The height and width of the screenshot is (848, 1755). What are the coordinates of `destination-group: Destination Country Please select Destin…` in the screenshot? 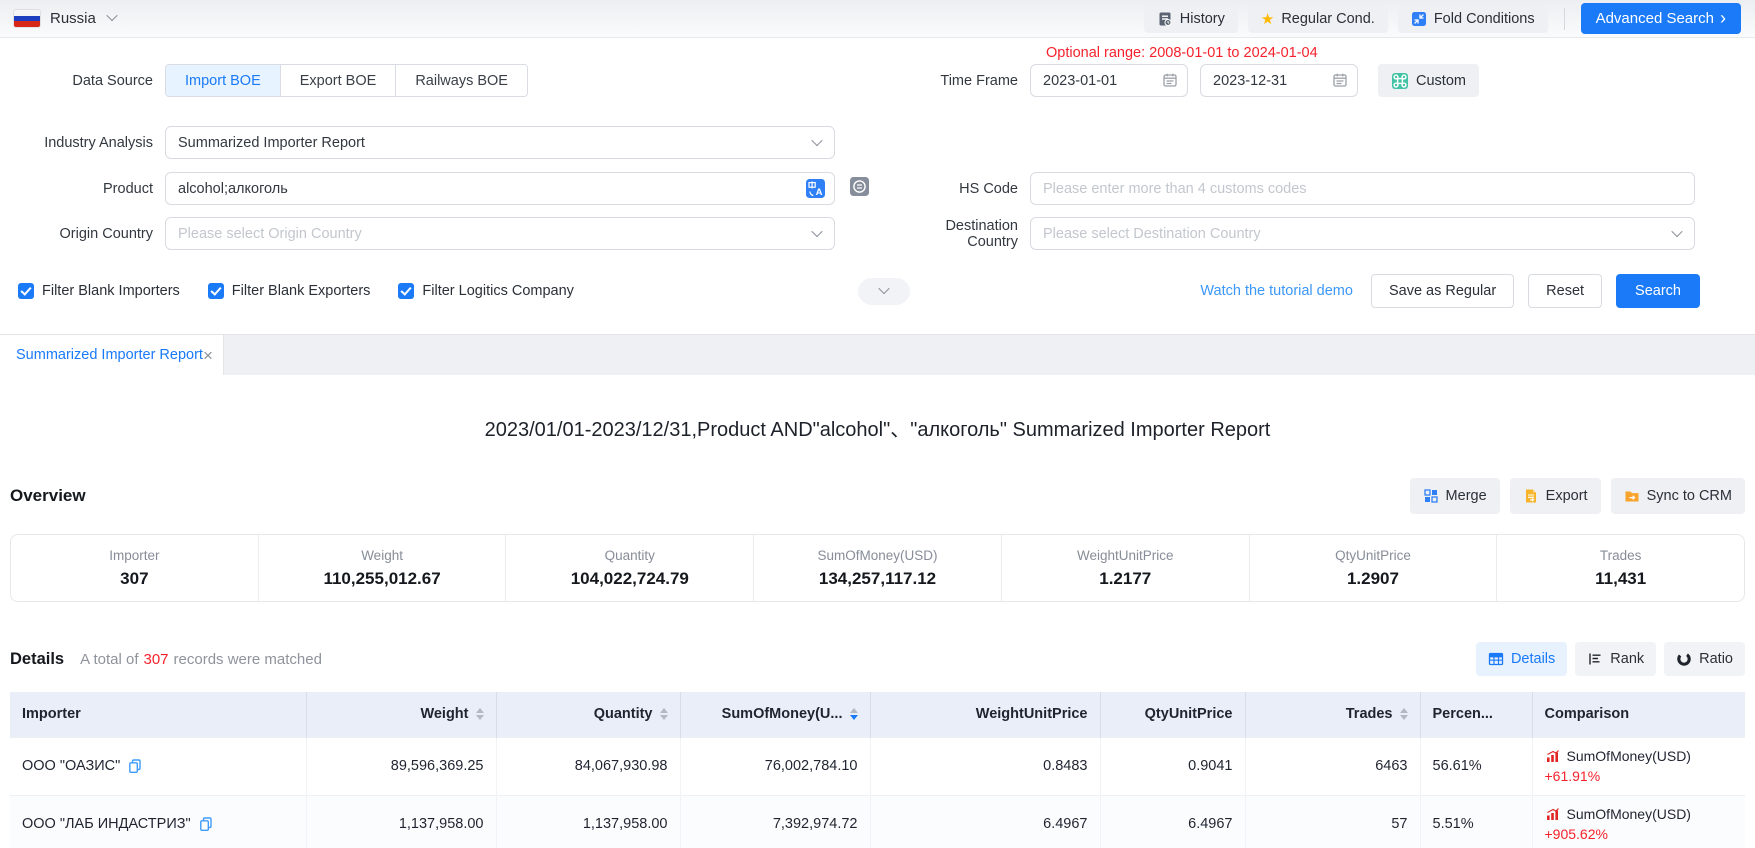 It's located at (1296, 233).